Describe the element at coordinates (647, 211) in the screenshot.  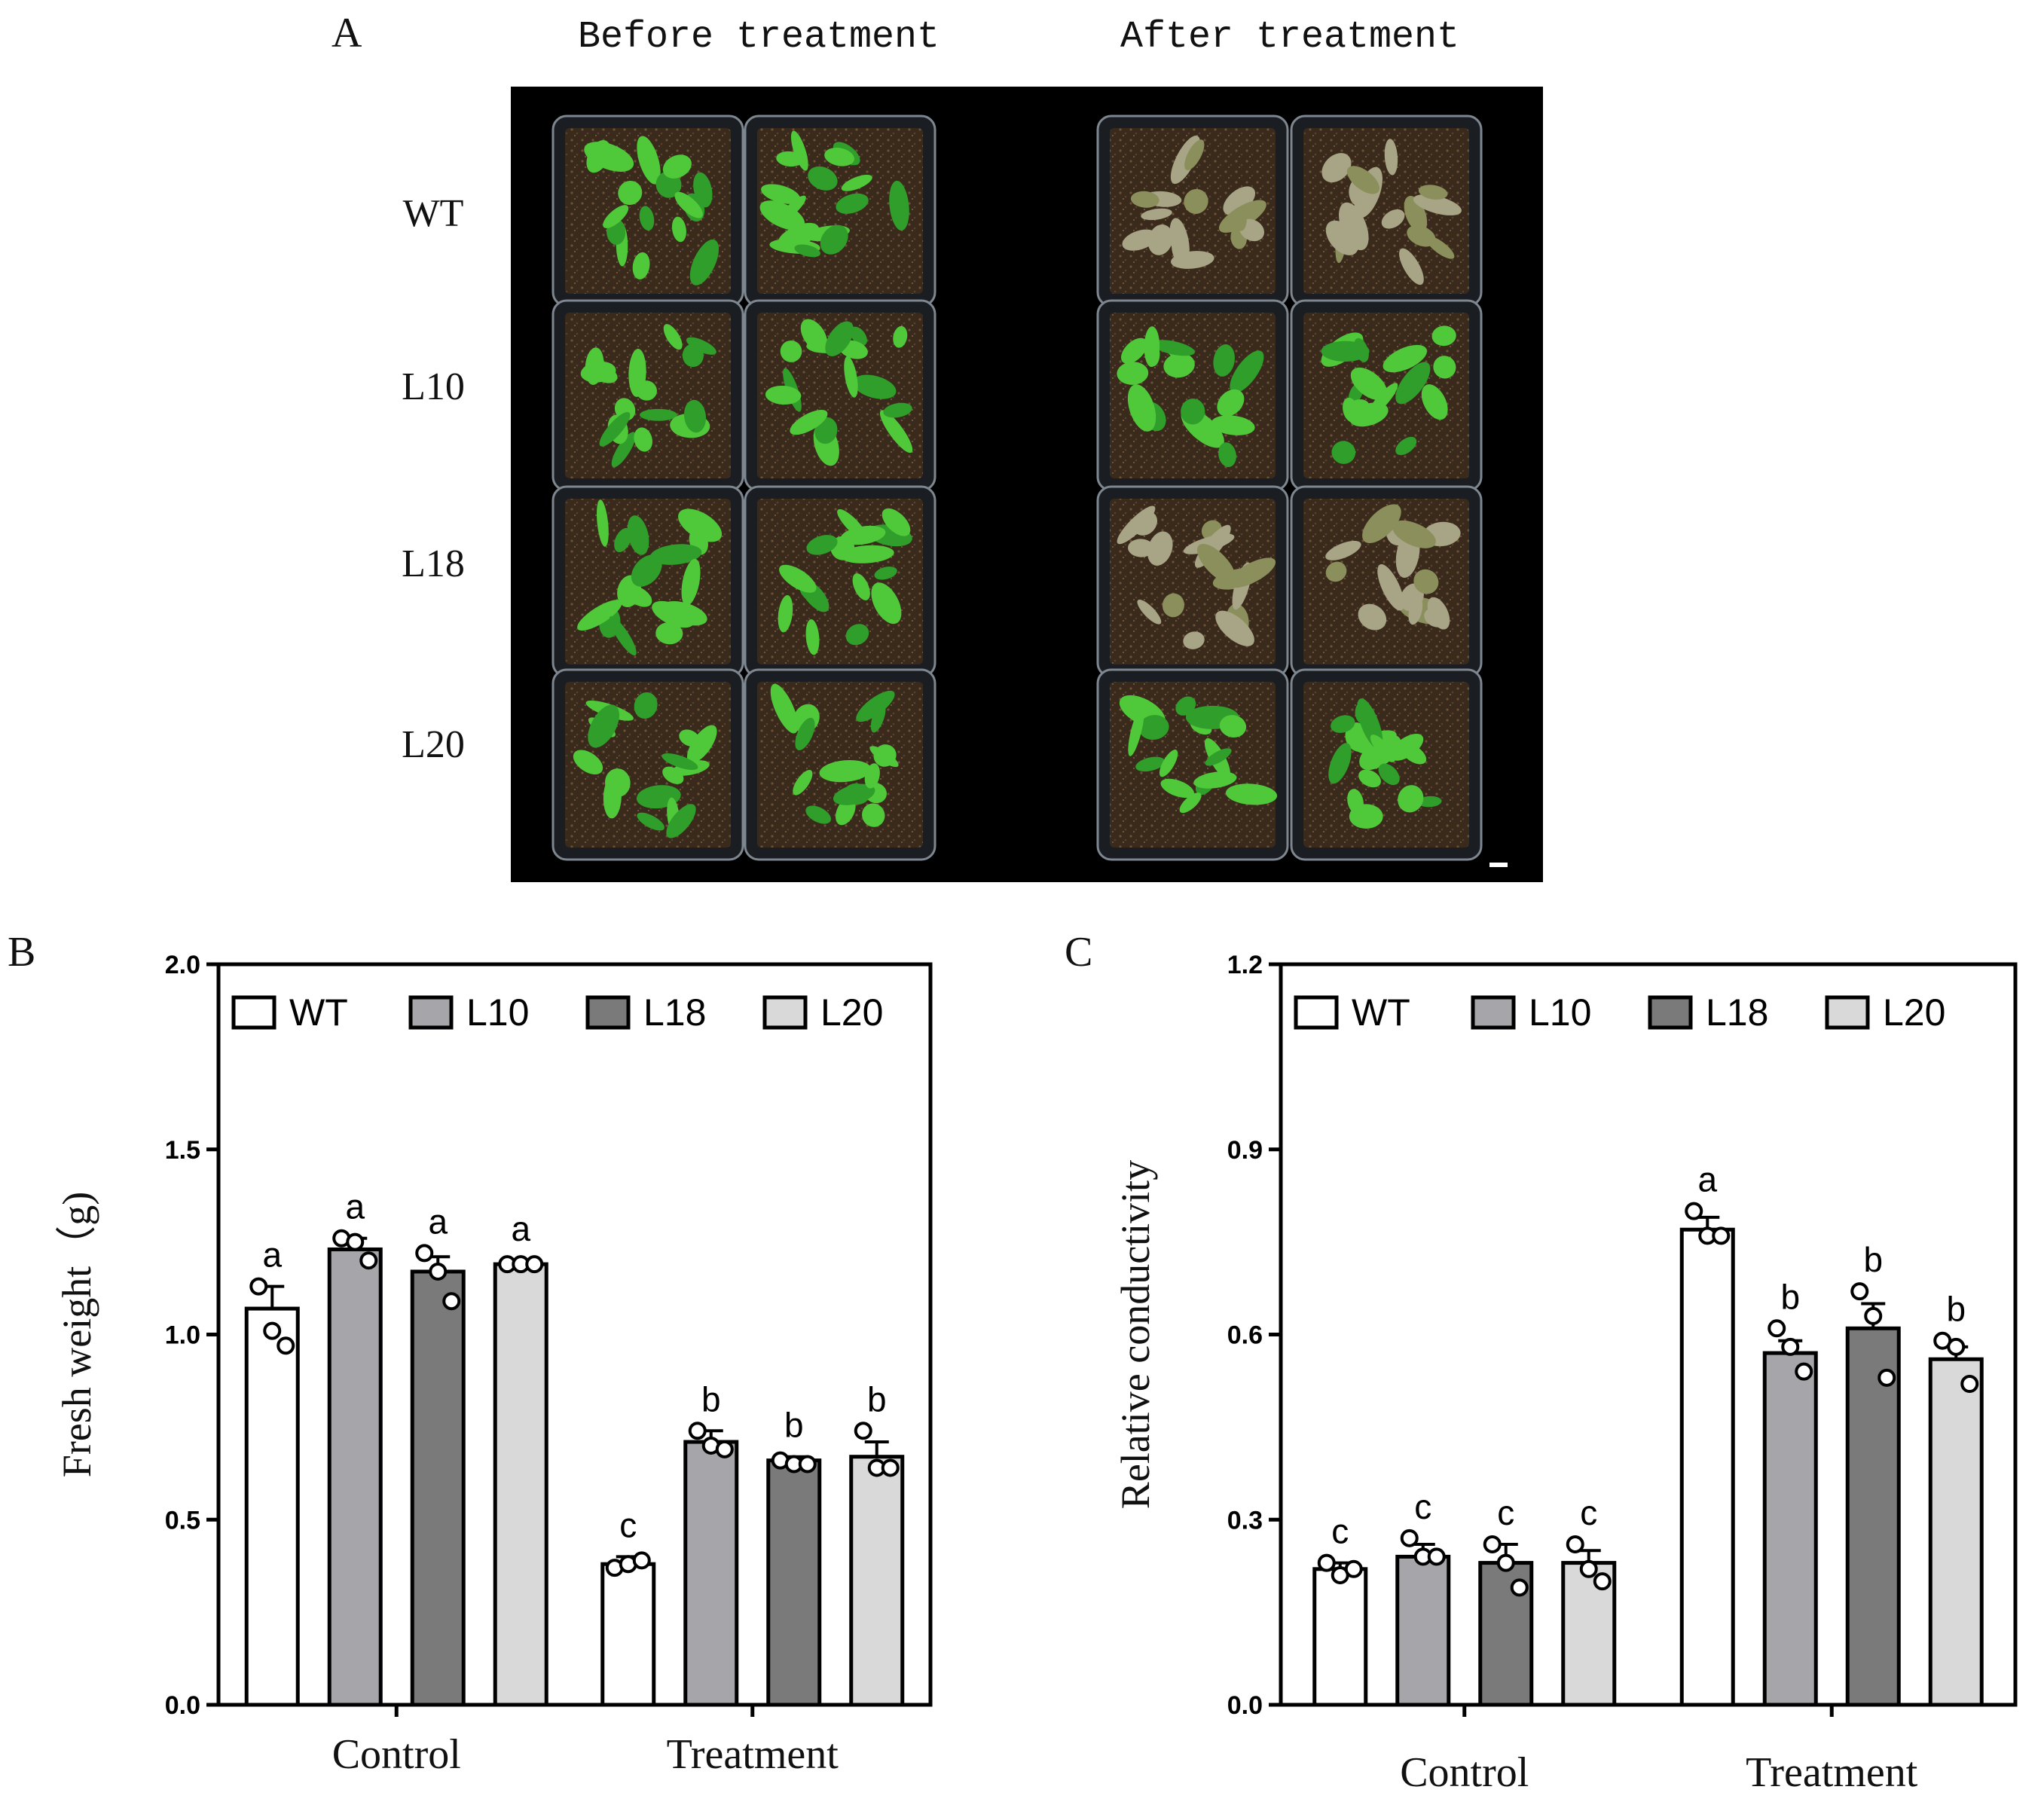
I see `pot-before-row1-col1` at that location.